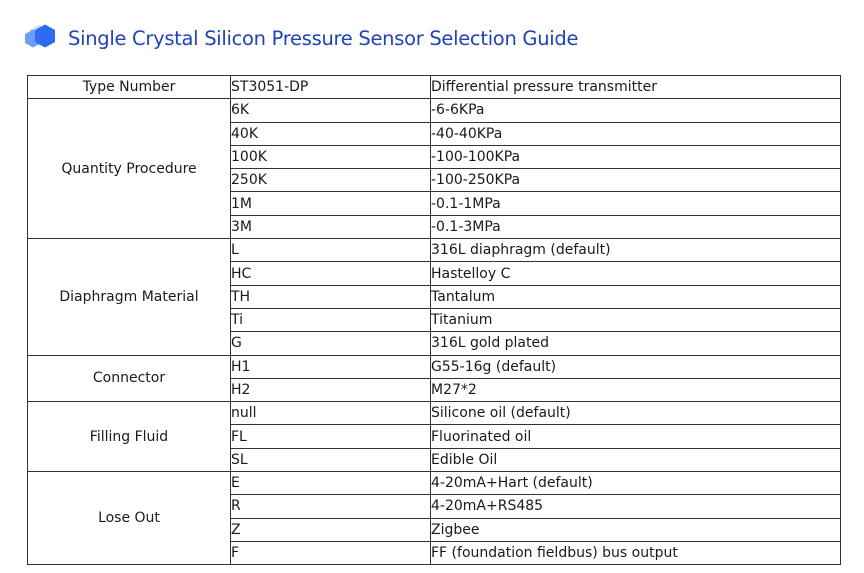 The image size is (864, 573). What do you see at coordinates (635, 250) in the screenshot?
I see `option-description: 316L diaphragm (default)` at bounding box center [635, 250].